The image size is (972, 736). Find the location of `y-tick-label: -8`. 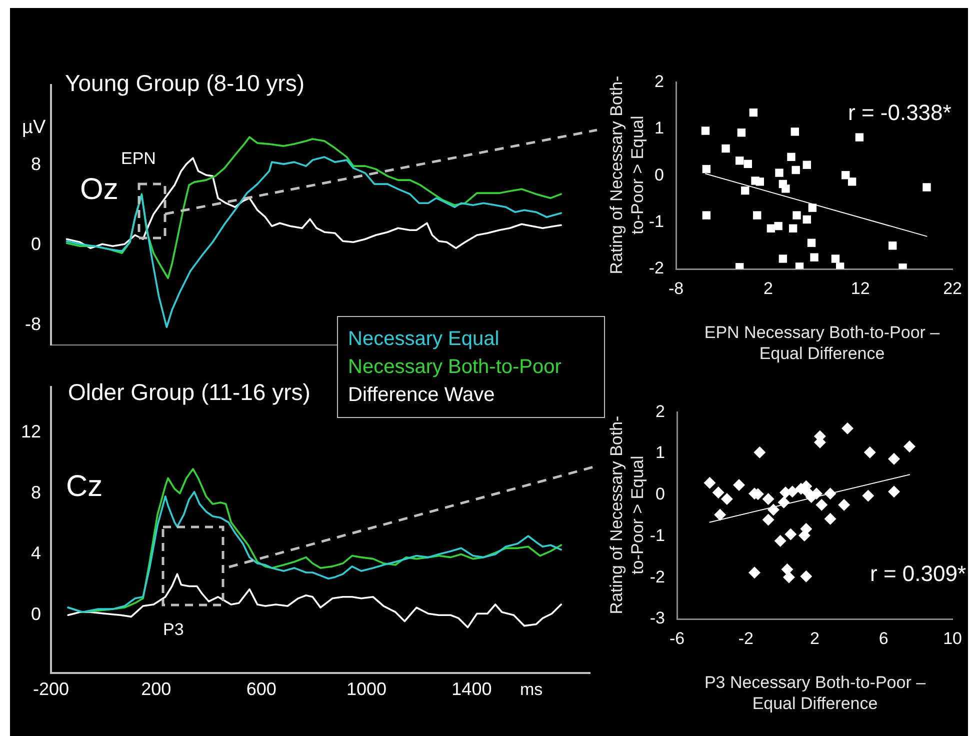

y-tick-label: -8 is located at coordinates (32, 324).